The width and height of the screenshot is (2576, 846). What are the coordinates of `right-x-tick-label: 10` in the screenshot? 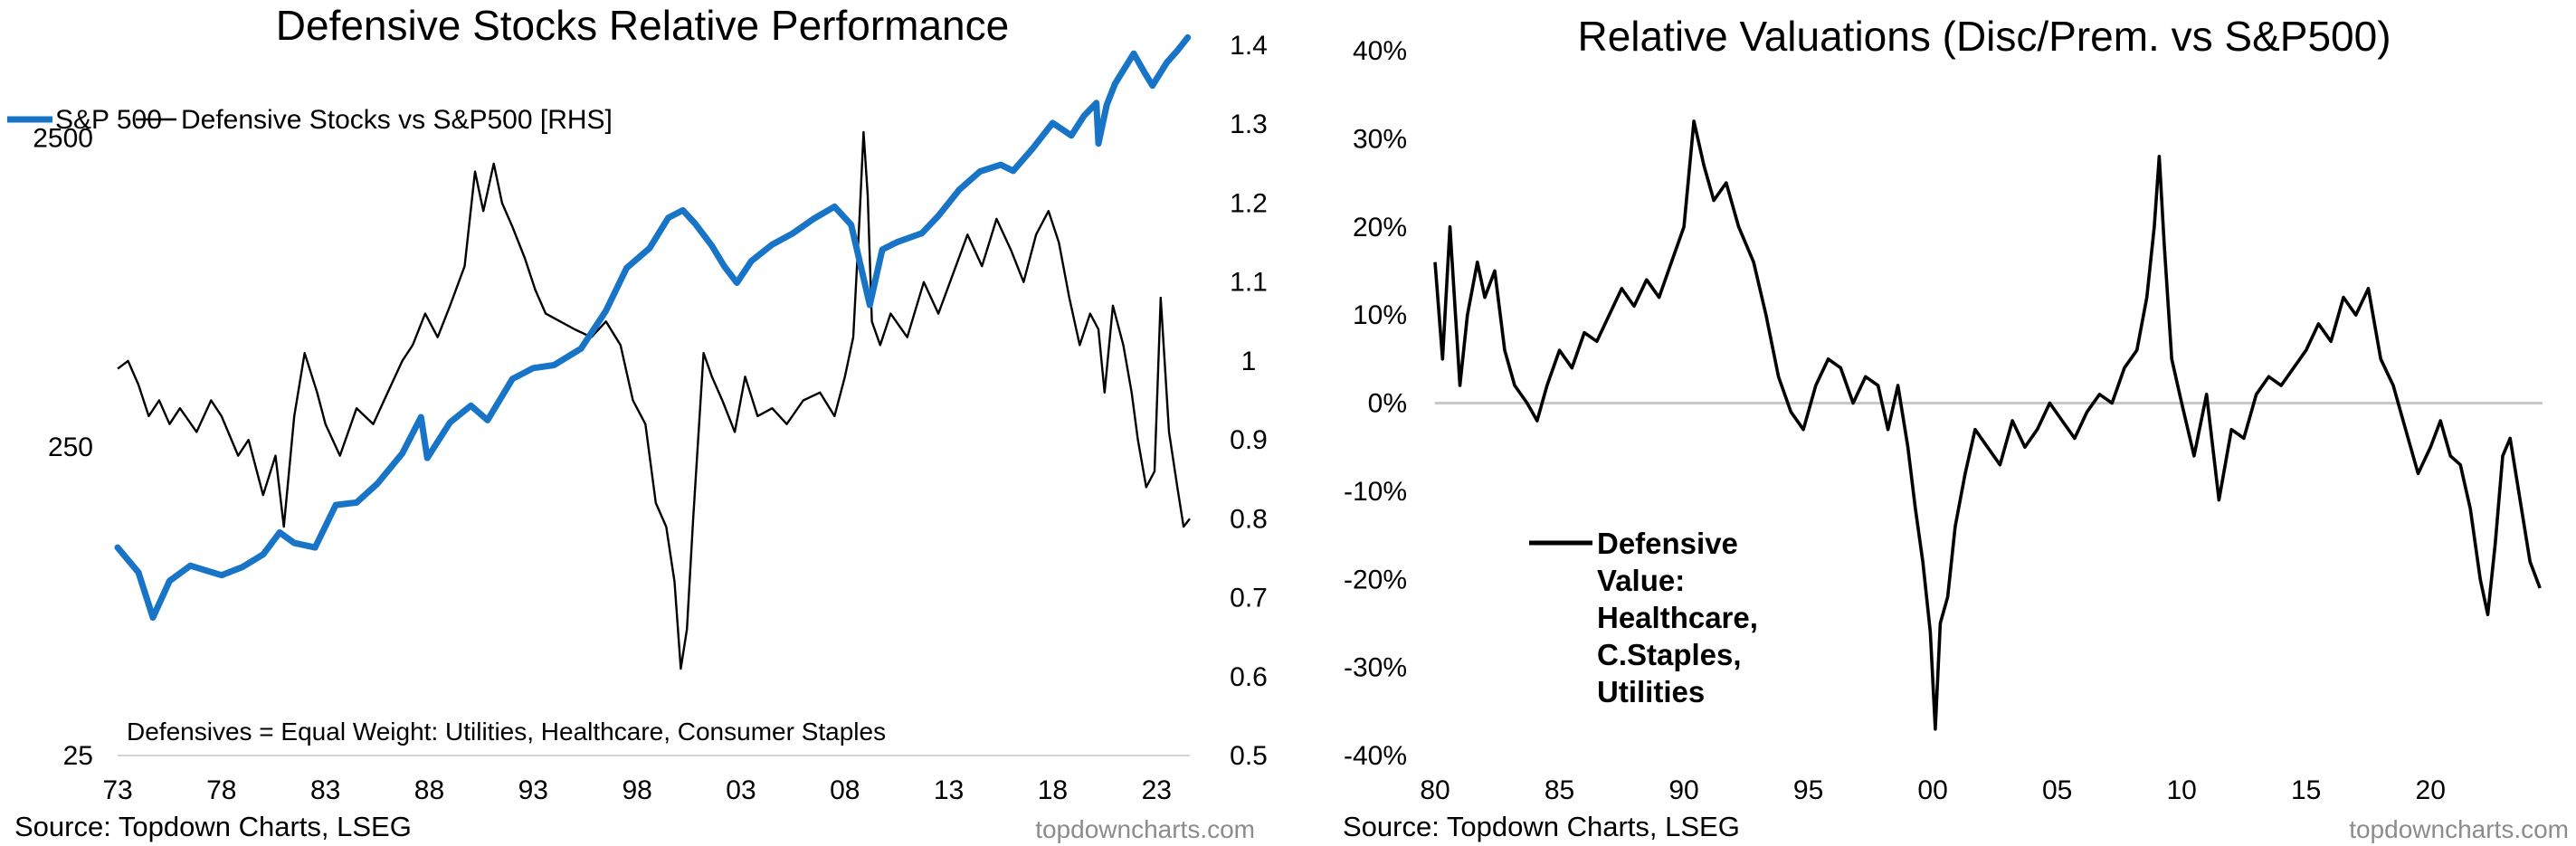 It's located at (2181, 790).